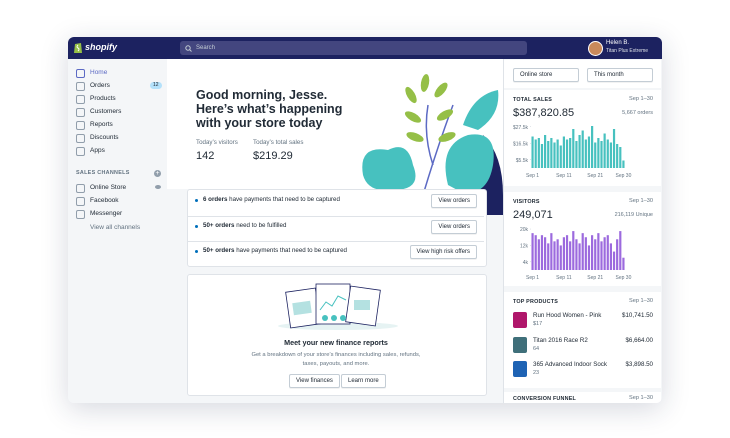 The width and height of the screenshot is (730, 438). I want to click on finance-illustration, so click(338, 306).